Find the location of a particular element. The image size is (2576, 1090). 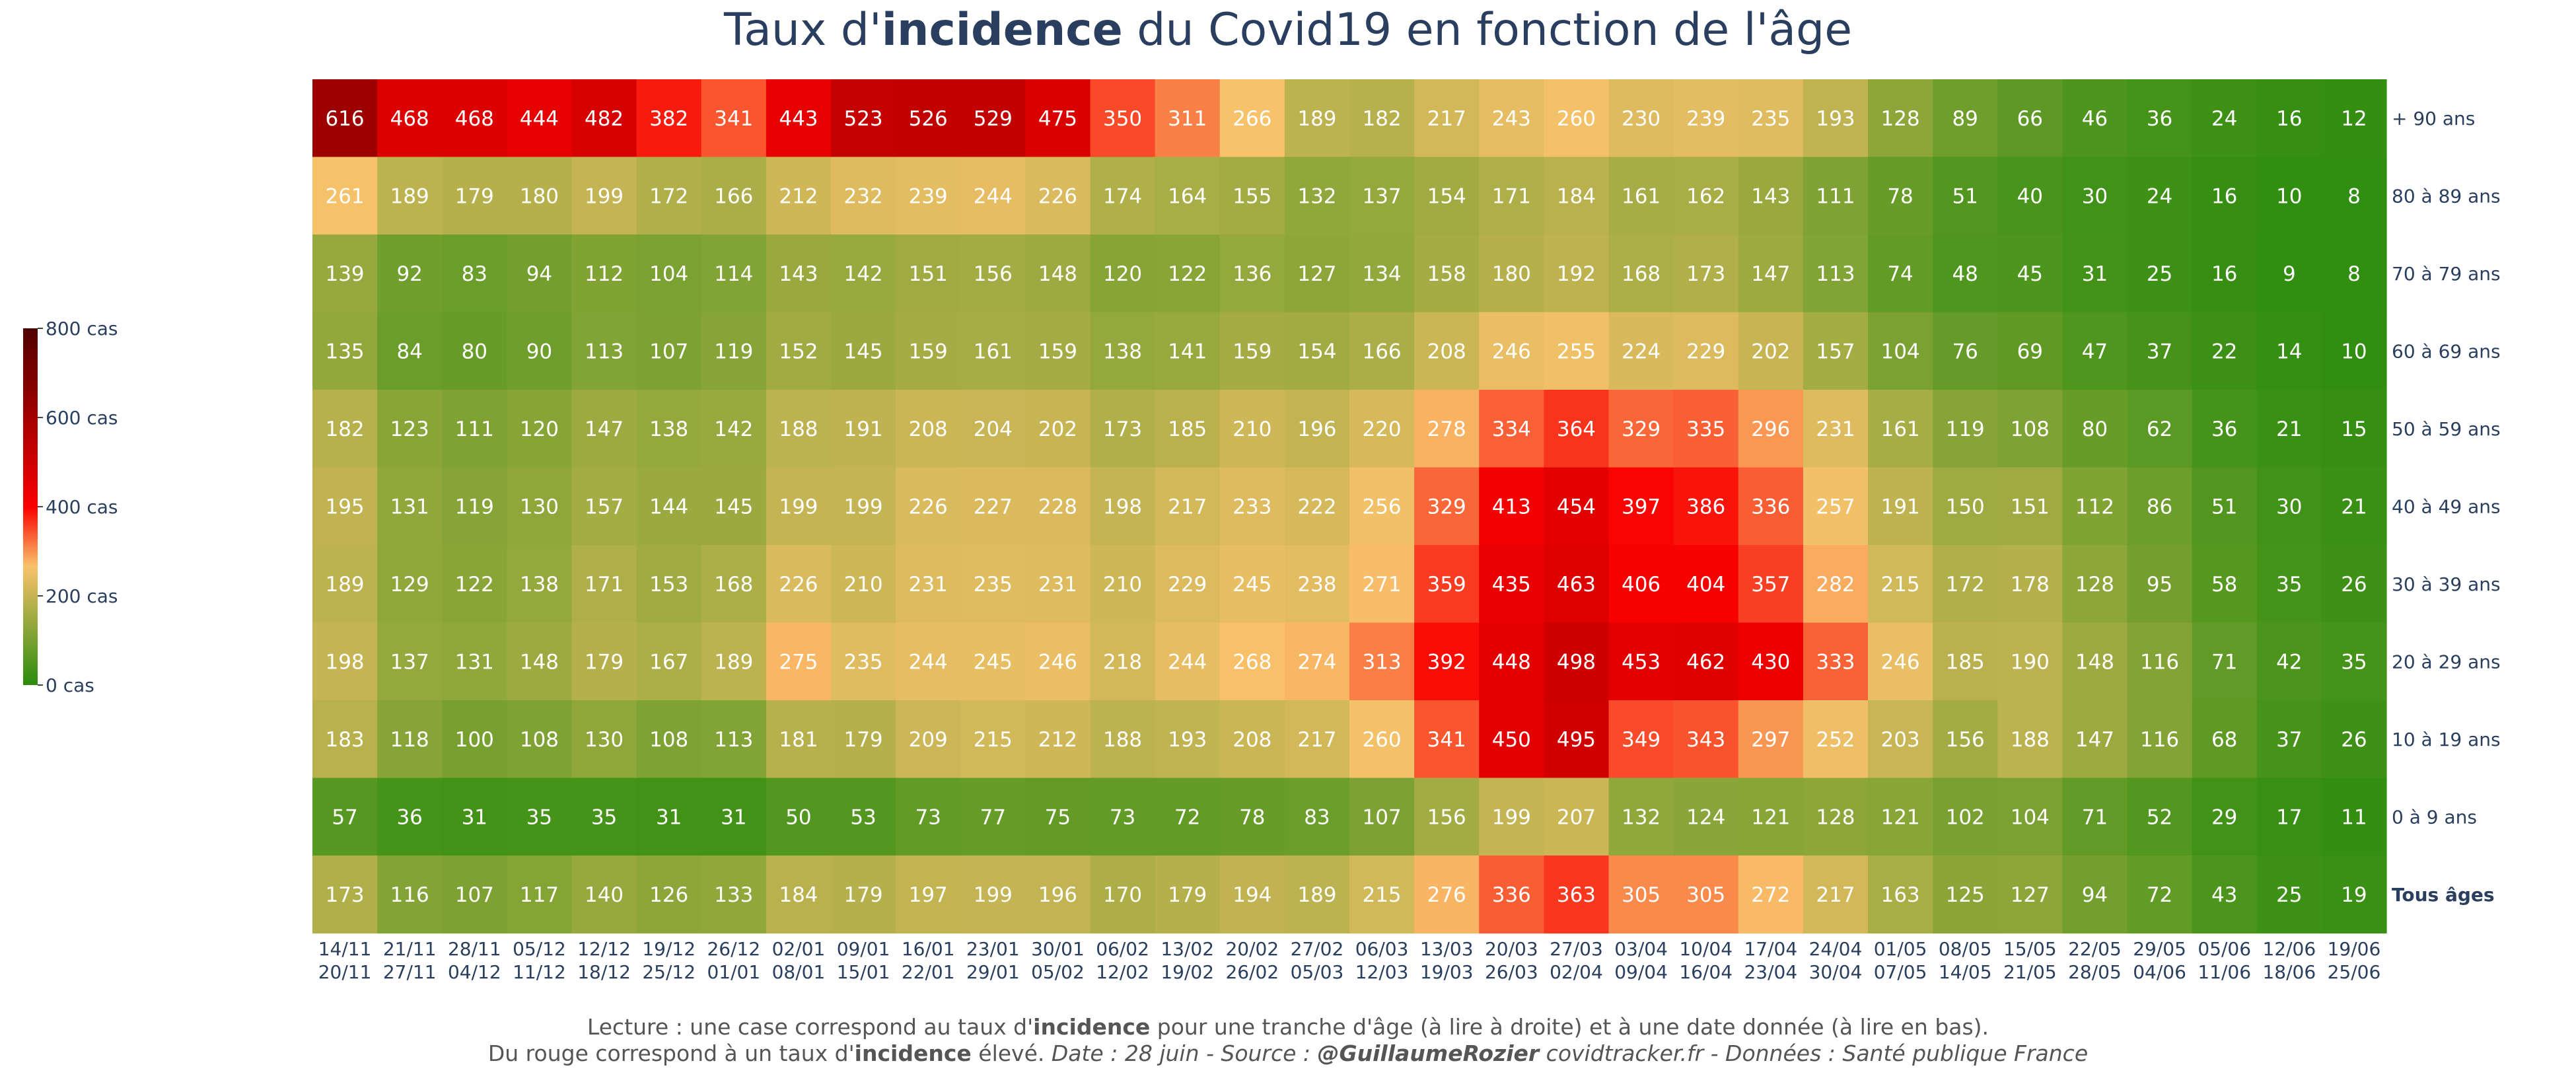

cell-value-label: 36 is located at coordinates (2159, 119).